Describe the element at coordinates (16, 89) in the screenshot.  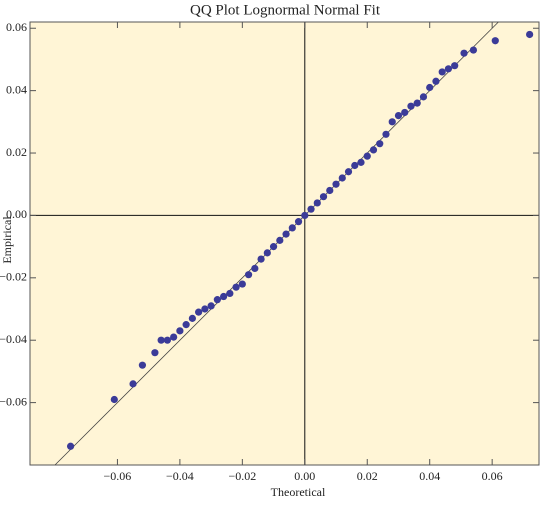
I see `y-tick-label: 0.04` at that location.